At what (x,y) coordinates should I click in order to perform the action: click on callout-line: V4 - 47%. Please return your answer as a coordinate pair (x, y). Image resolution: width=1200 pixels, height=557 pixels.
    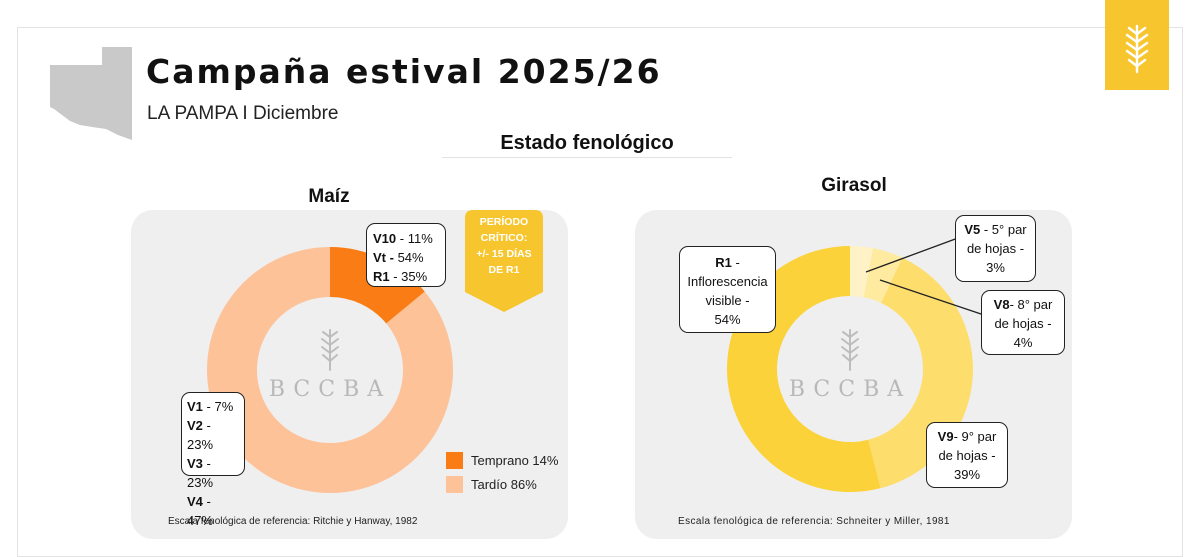
    Looking at the image, I should click on (200, 511).